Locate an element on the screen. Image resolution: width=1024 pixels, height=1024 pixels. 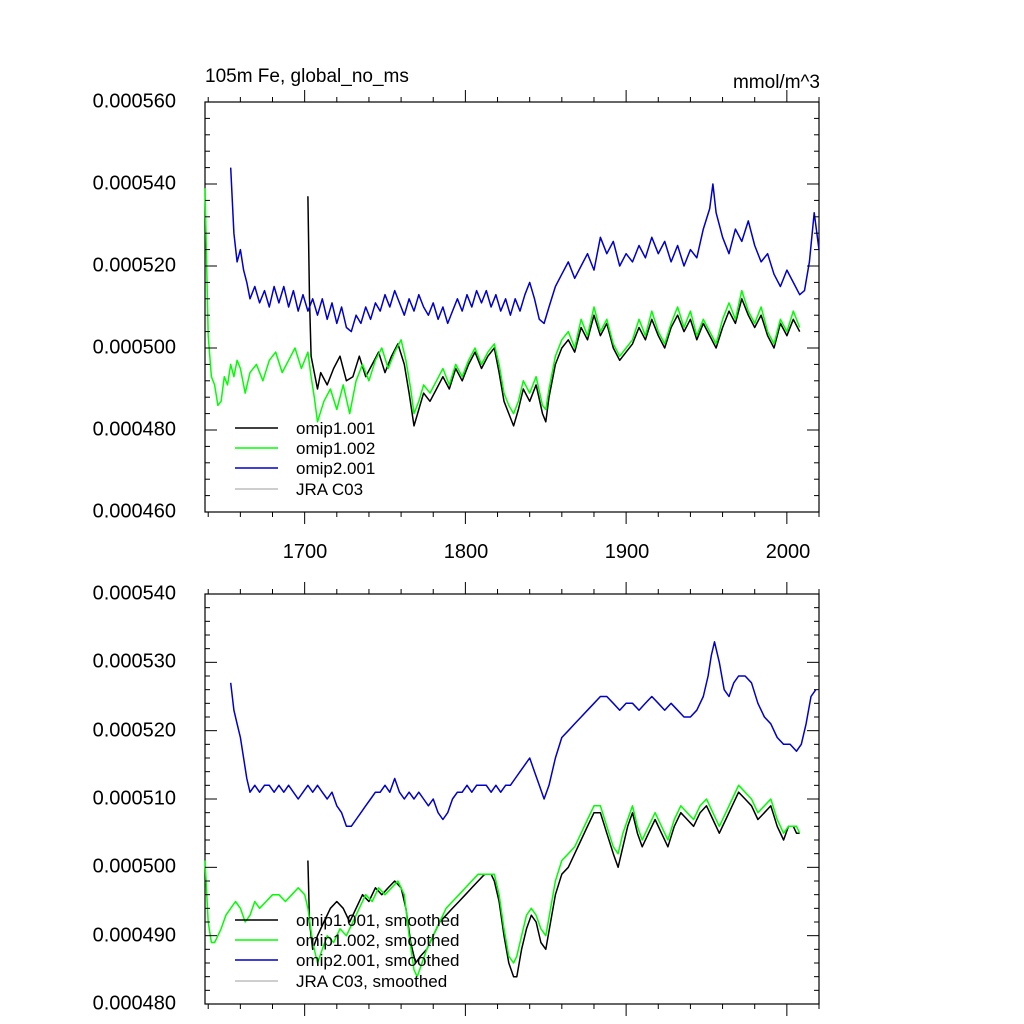
top-chart-title: 105m Fe, global_no_ms is located at coordinates (307, 76).